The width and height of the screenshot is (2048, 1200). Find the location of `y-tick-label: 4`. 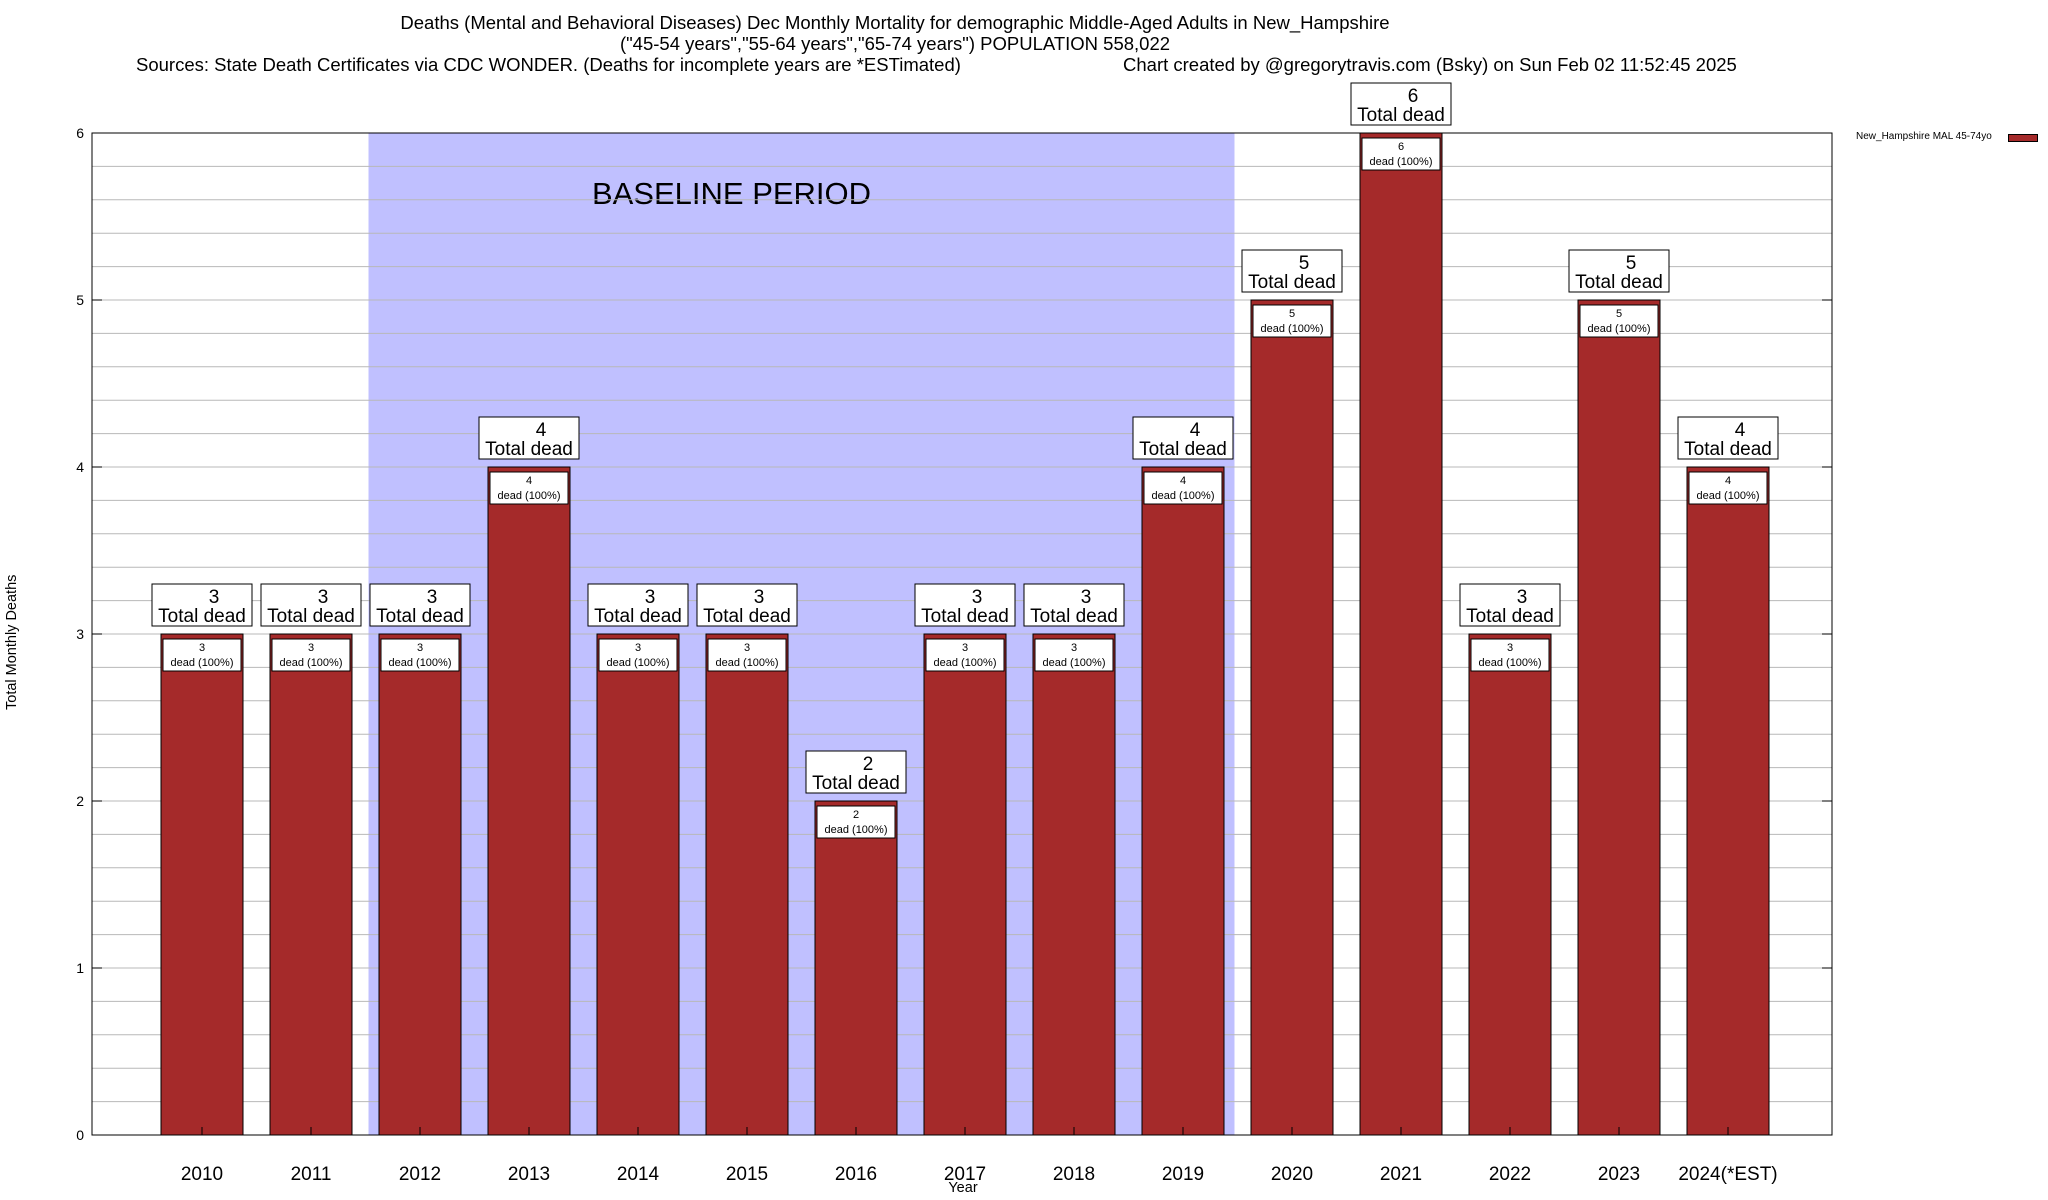

y-tick-label: 4 is located at coordinates (80, 467).